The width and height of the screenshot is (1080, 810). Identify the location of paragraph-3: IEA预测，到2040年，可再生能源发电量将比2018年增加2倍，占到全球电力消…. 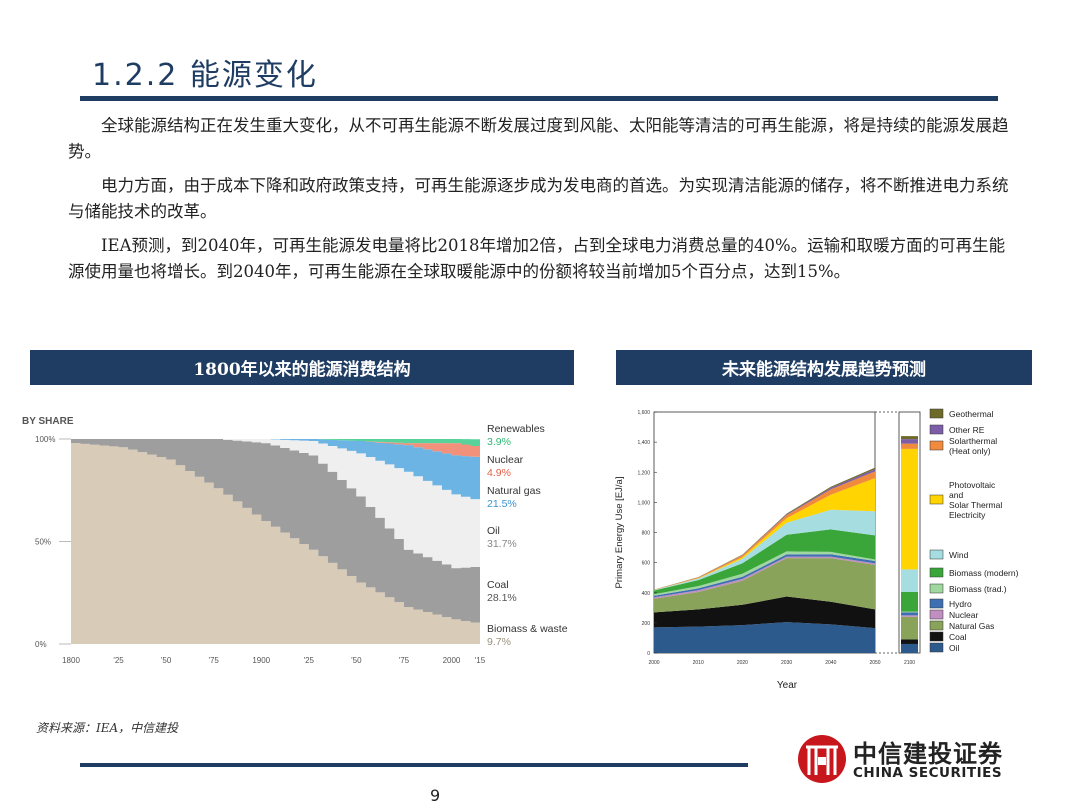
(537, 258).